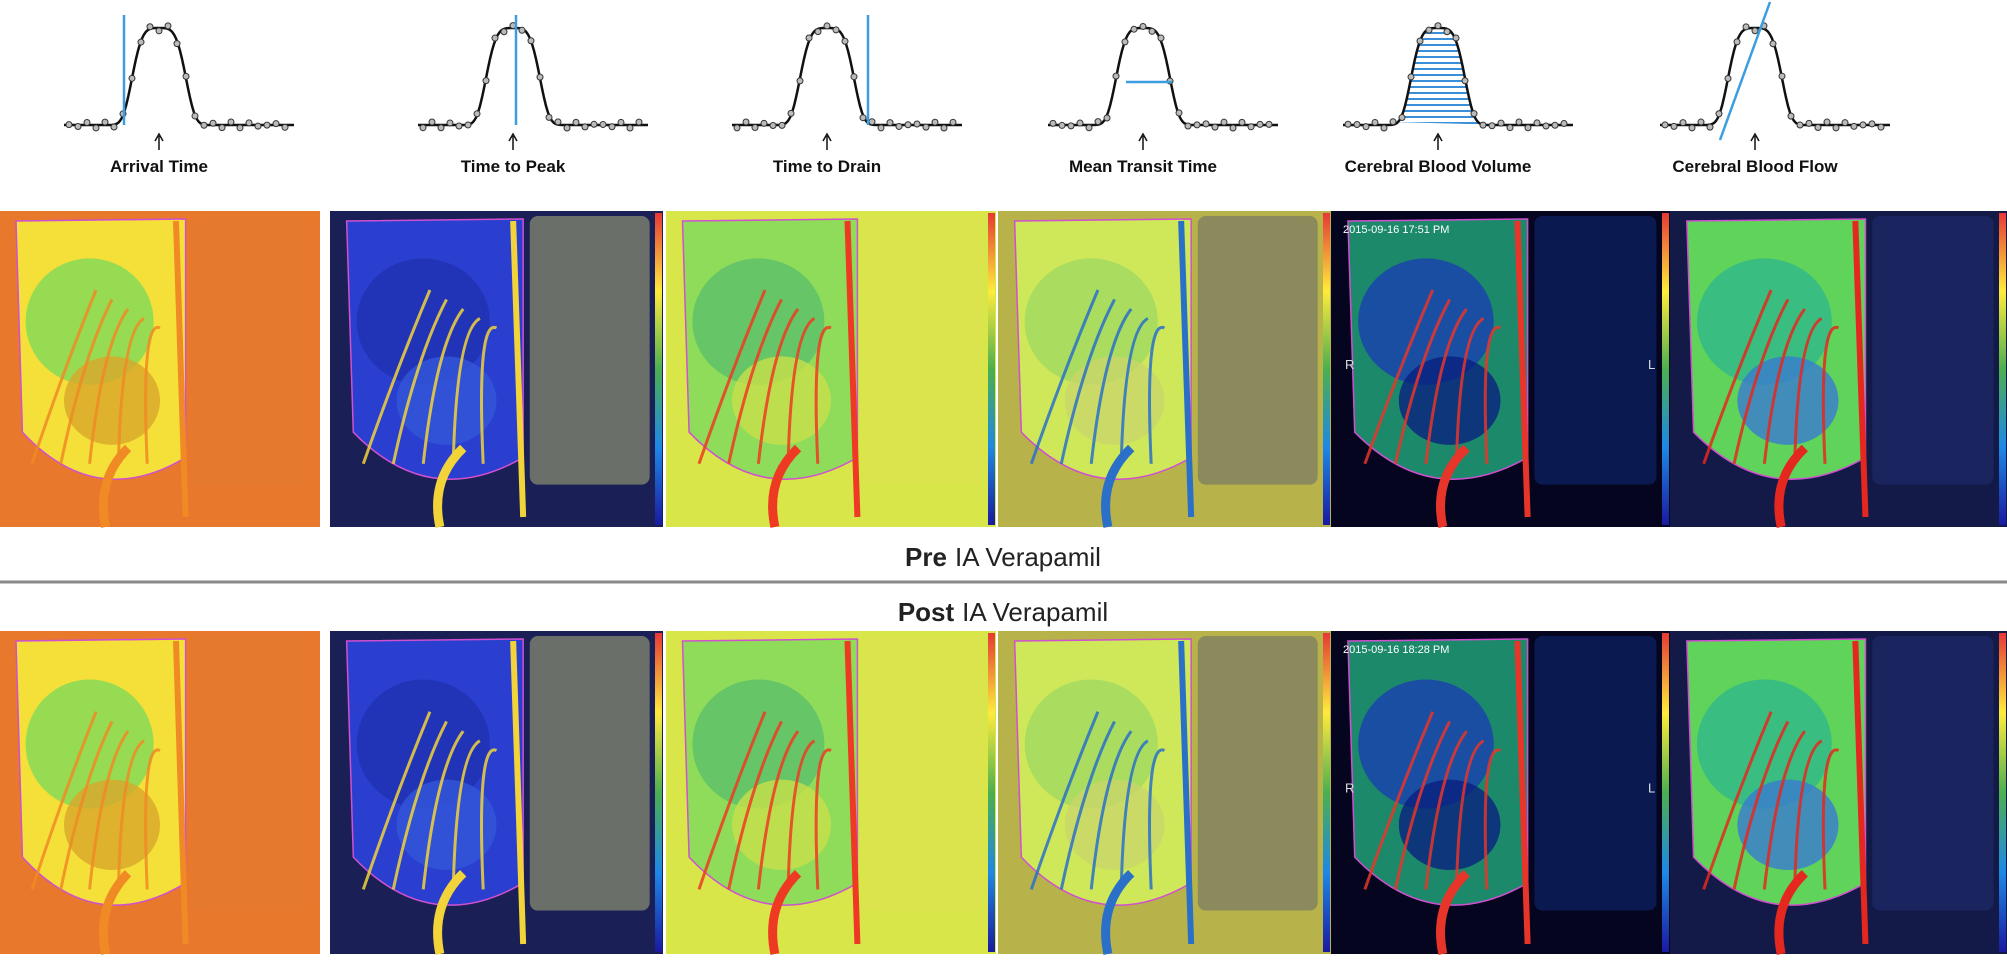 The width and height of the screenshot is (2007, 966). Describe the element at coordinates (1003, 612) in the screenshot. I see `row-heading: Post IA Verapamil` at that location.